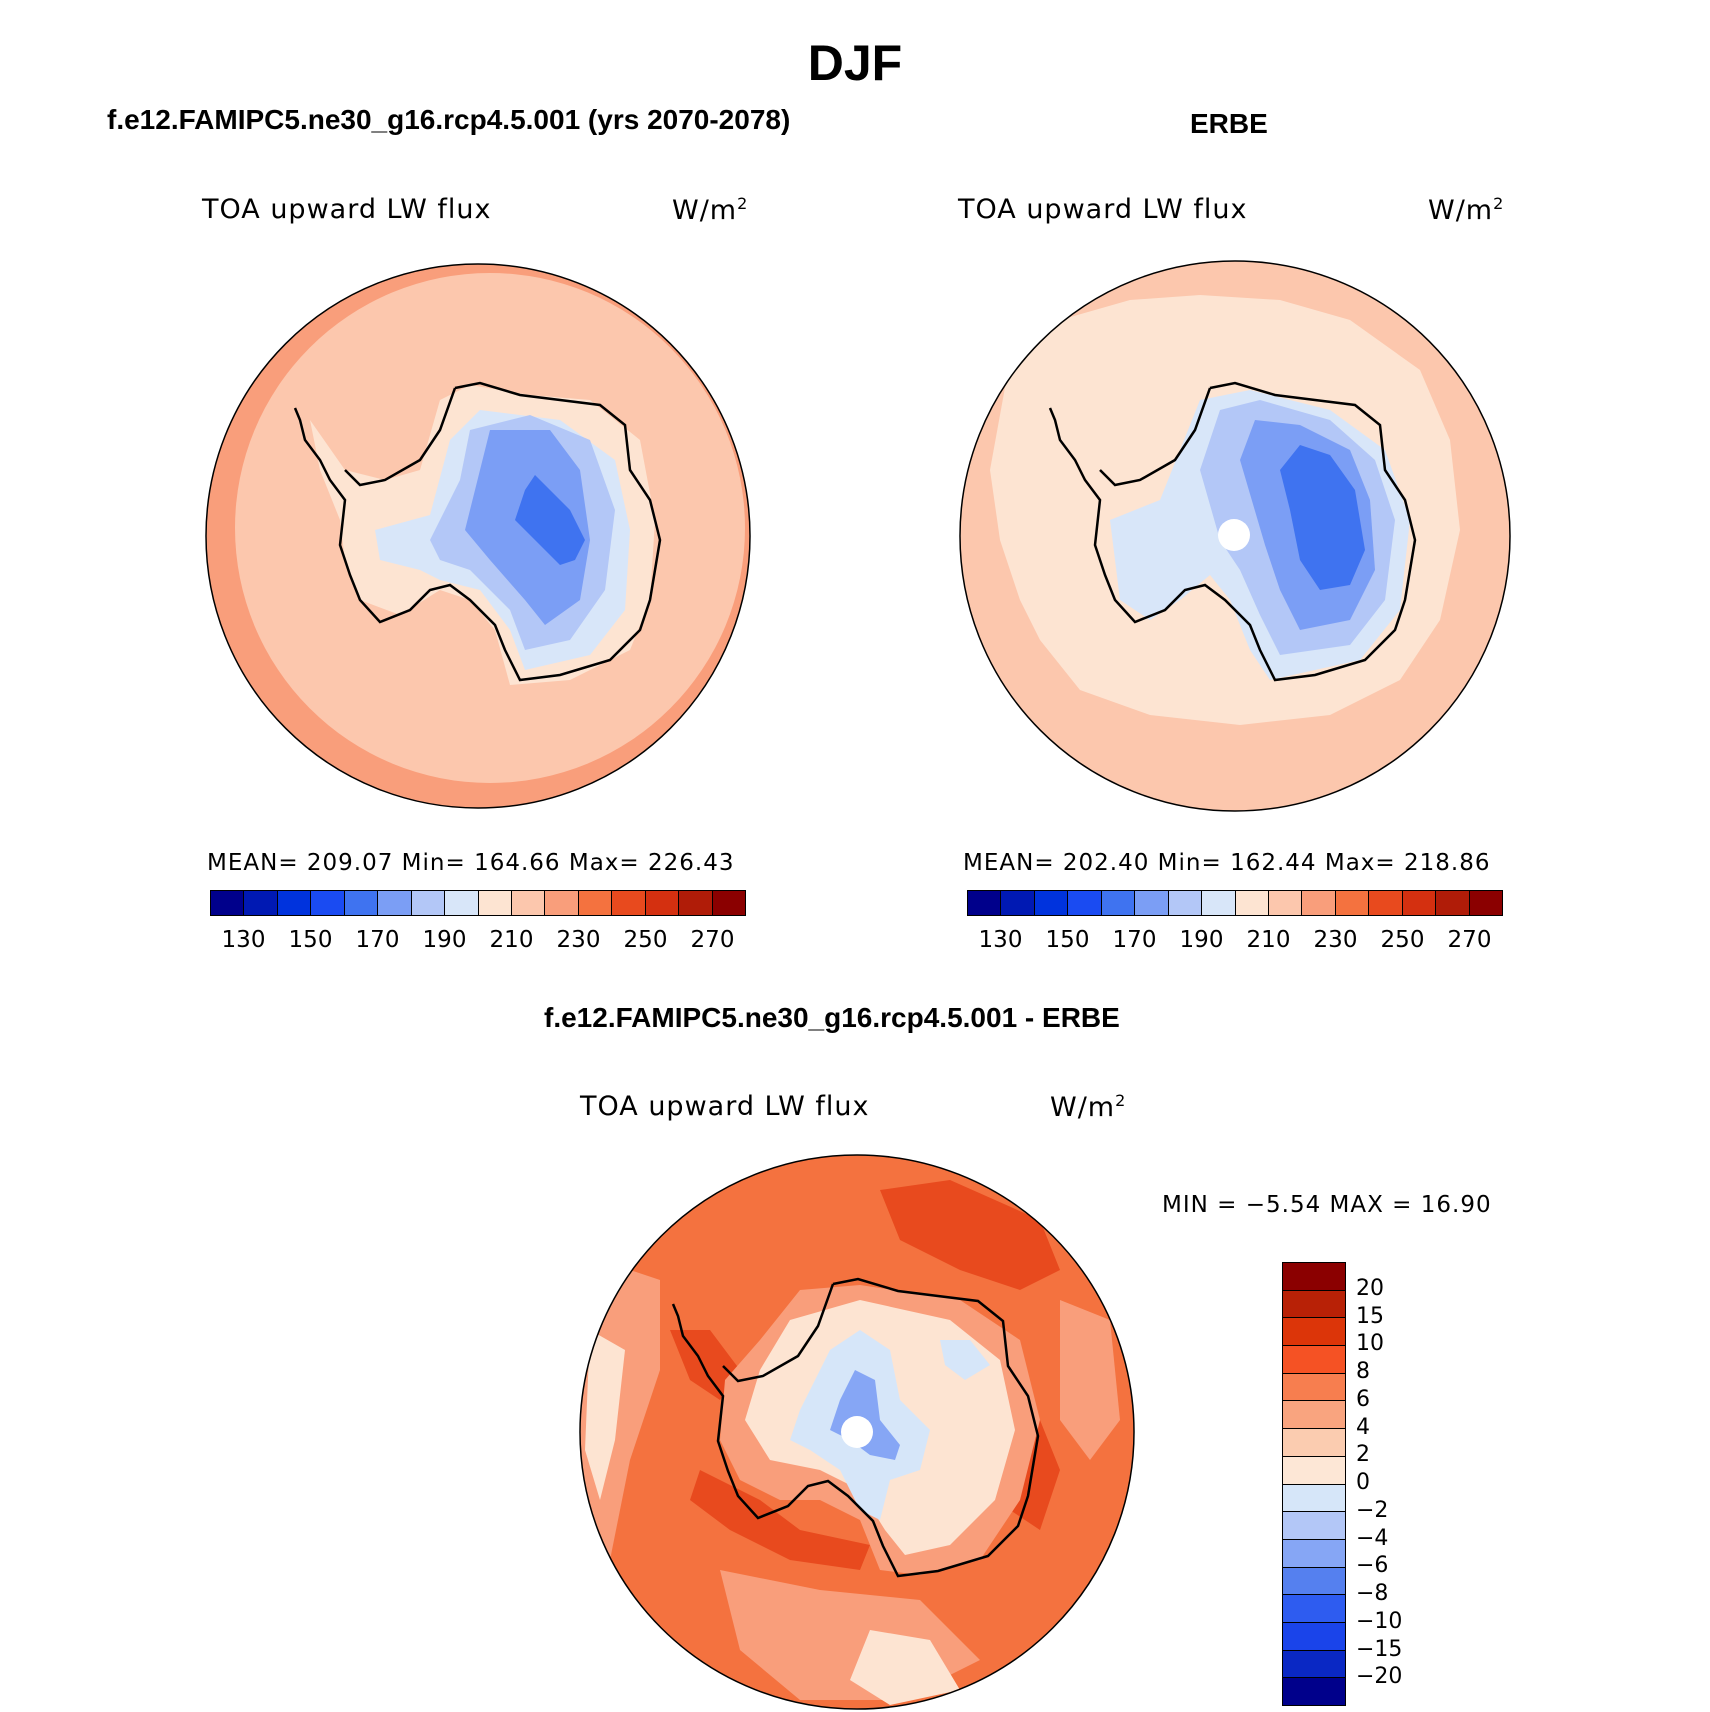 Image resolution: width=1710 pixels, height=1712 pixels. What do you see at coordinates (1103, 209) in the screenshot?
I see `panel-2-variable: TOA upward LW flux` at bounding box center [1103, 209].